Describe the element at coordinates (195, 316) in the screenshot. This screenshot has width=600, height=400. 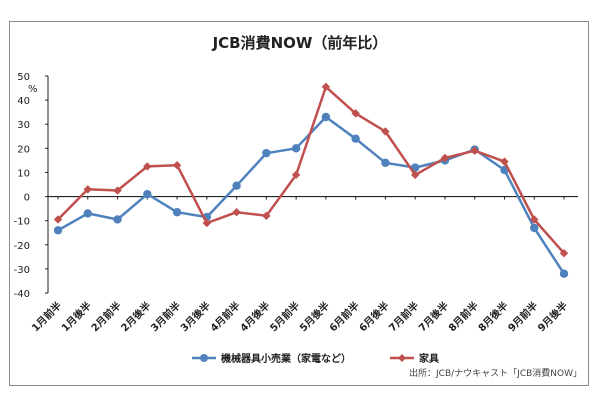
I see `x-tick-label: 3月後半` at that location.